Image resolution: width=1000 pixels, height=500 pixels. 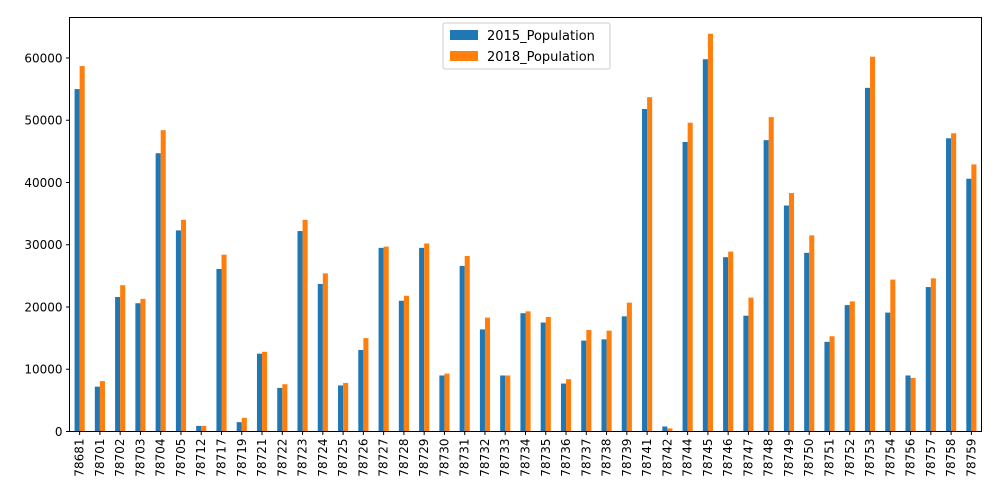 I want to click on x-tick-label: 78756, so click(x=911, y=458).